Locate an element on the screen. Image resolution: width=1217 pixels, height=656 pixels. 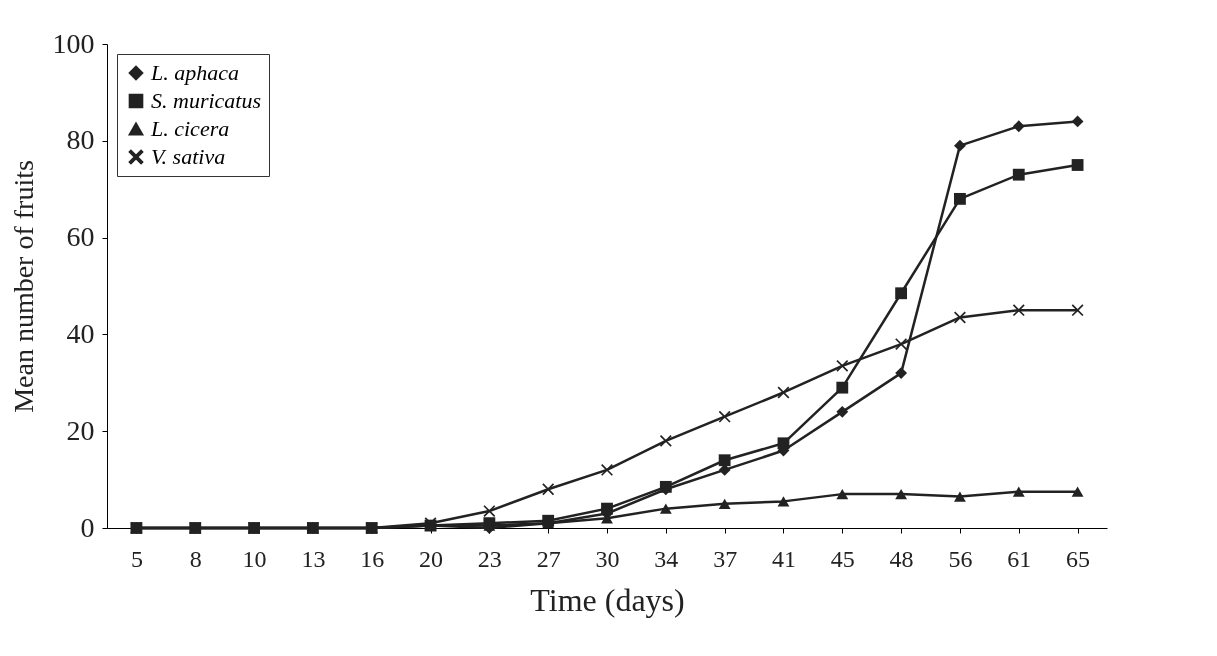
y-tick-label: 60 is located at coordinates (80, 237).